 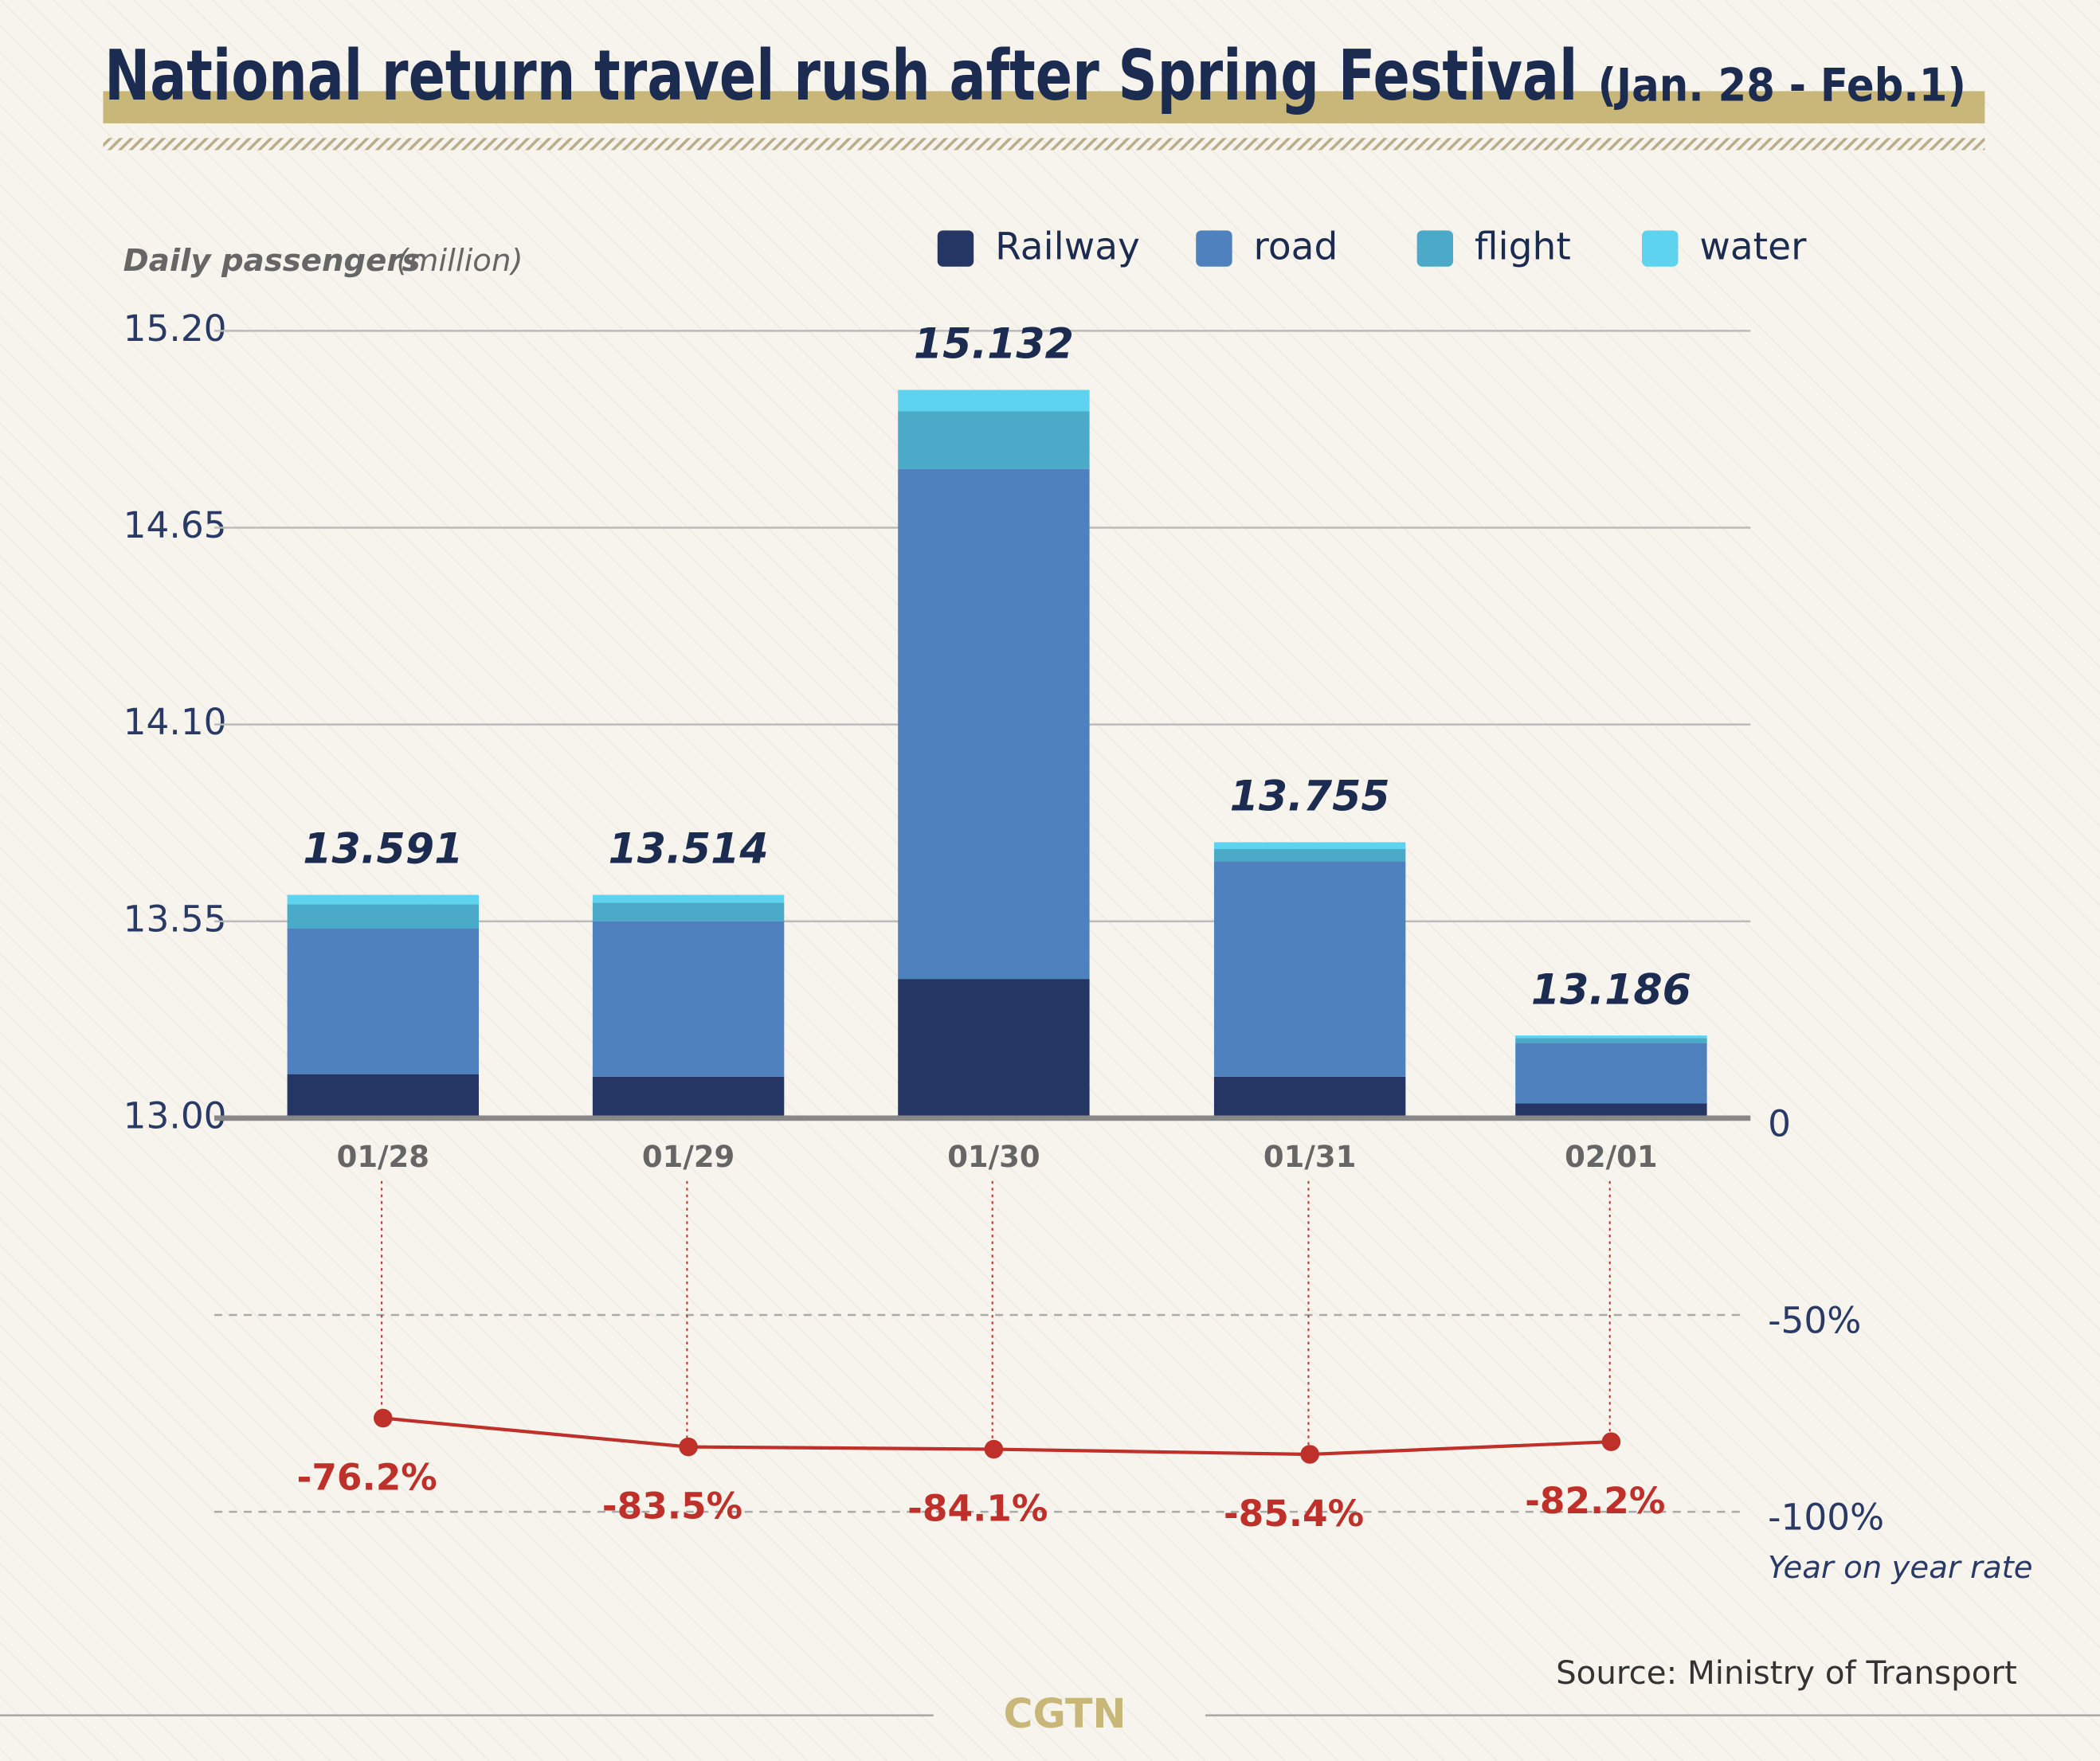 I want to click on source: Source: Ministry of Transport, so click(x=1786, y=1673).